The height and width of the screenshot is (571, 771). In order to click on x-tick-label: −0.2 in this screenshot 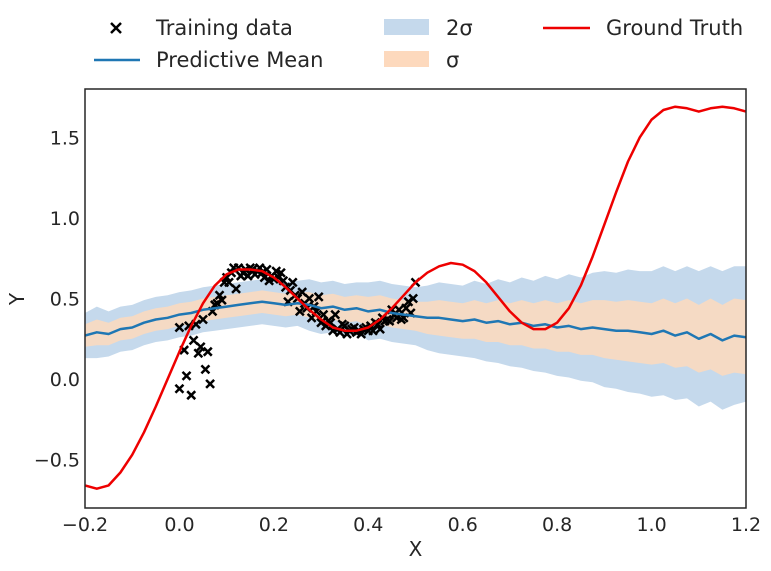, I will do `click(85, 525)`.